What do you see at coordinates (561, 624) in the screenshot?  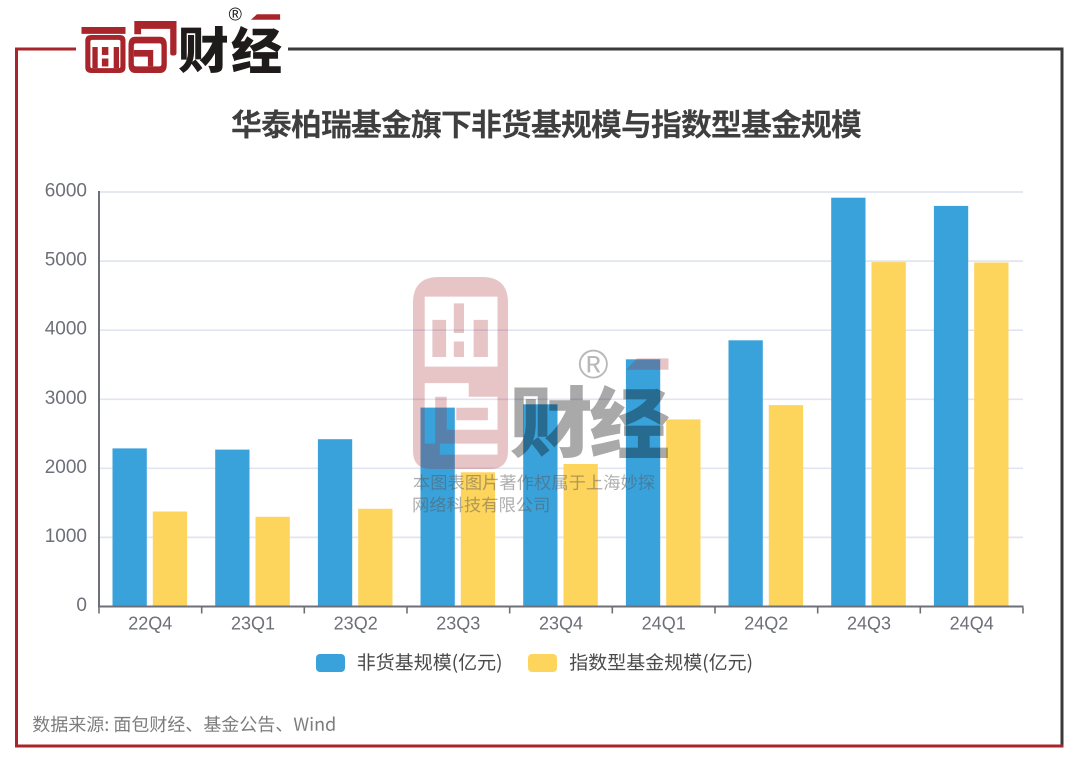 I see `svg-text: 23Q4` at bounding box center [561, 624].